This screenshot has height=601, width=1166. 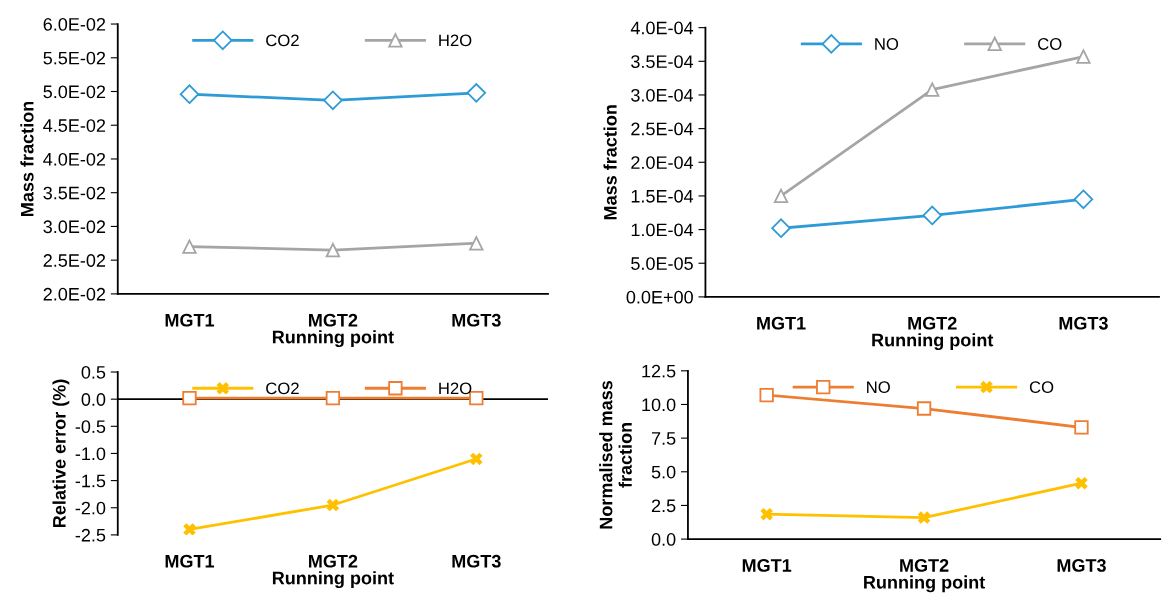 What do you see at coordinates (74, 24) in the screenshot?
I see `y-tick-label: 6.0E-02` at bounding box center [74, 24].